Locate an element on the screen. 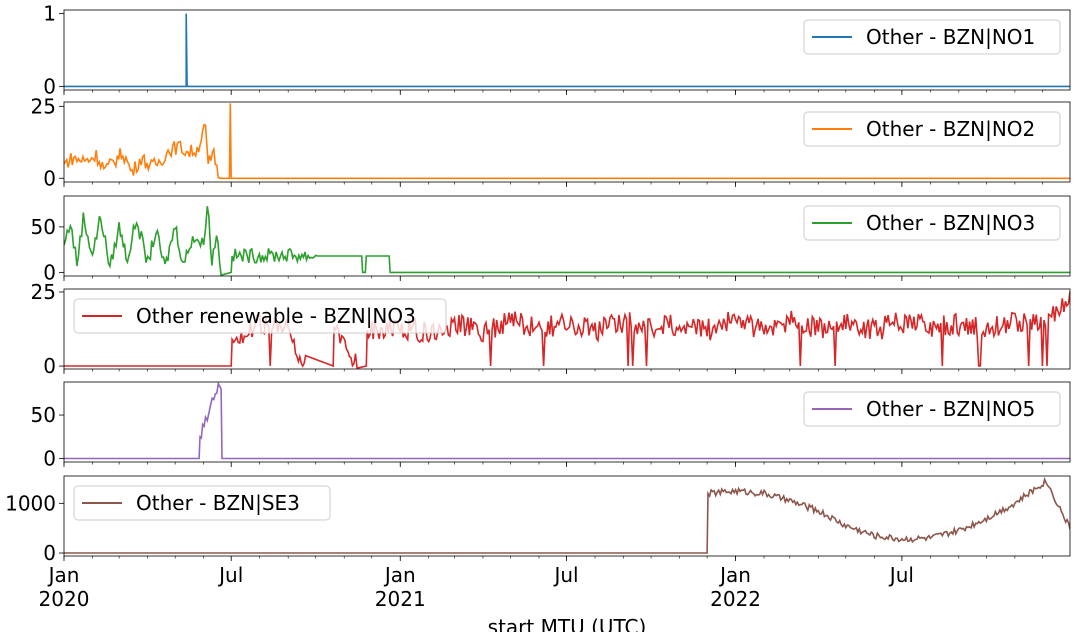 The image size is (1076, 632). legend-label: Other - BZN|NO2 is located at coordinates (950, 129).